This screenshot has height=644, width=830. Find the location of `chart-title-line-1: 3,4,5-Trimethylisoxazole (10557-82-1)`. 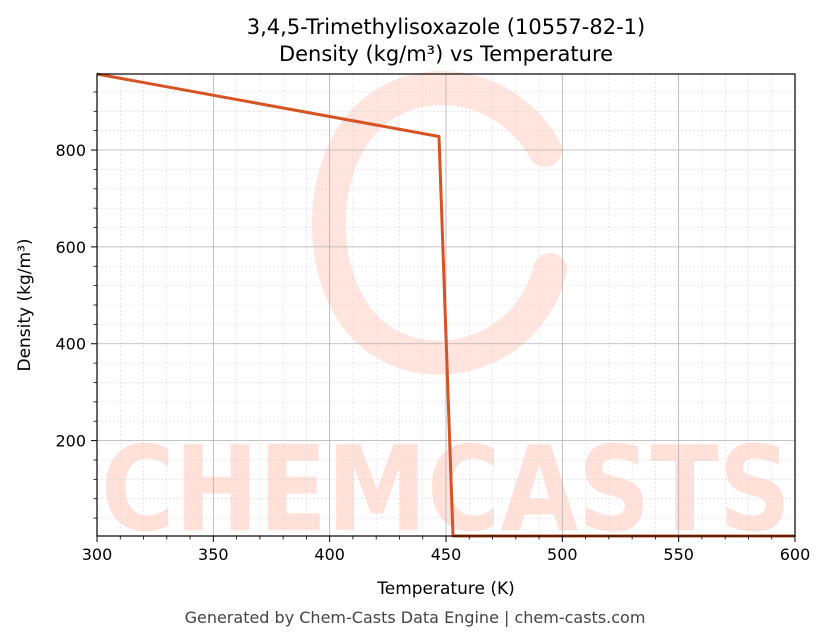

chart-title-line-1: 3,4,5-Trimethylisoxazole (10557-82-1) is located at coordinates (446, 27).